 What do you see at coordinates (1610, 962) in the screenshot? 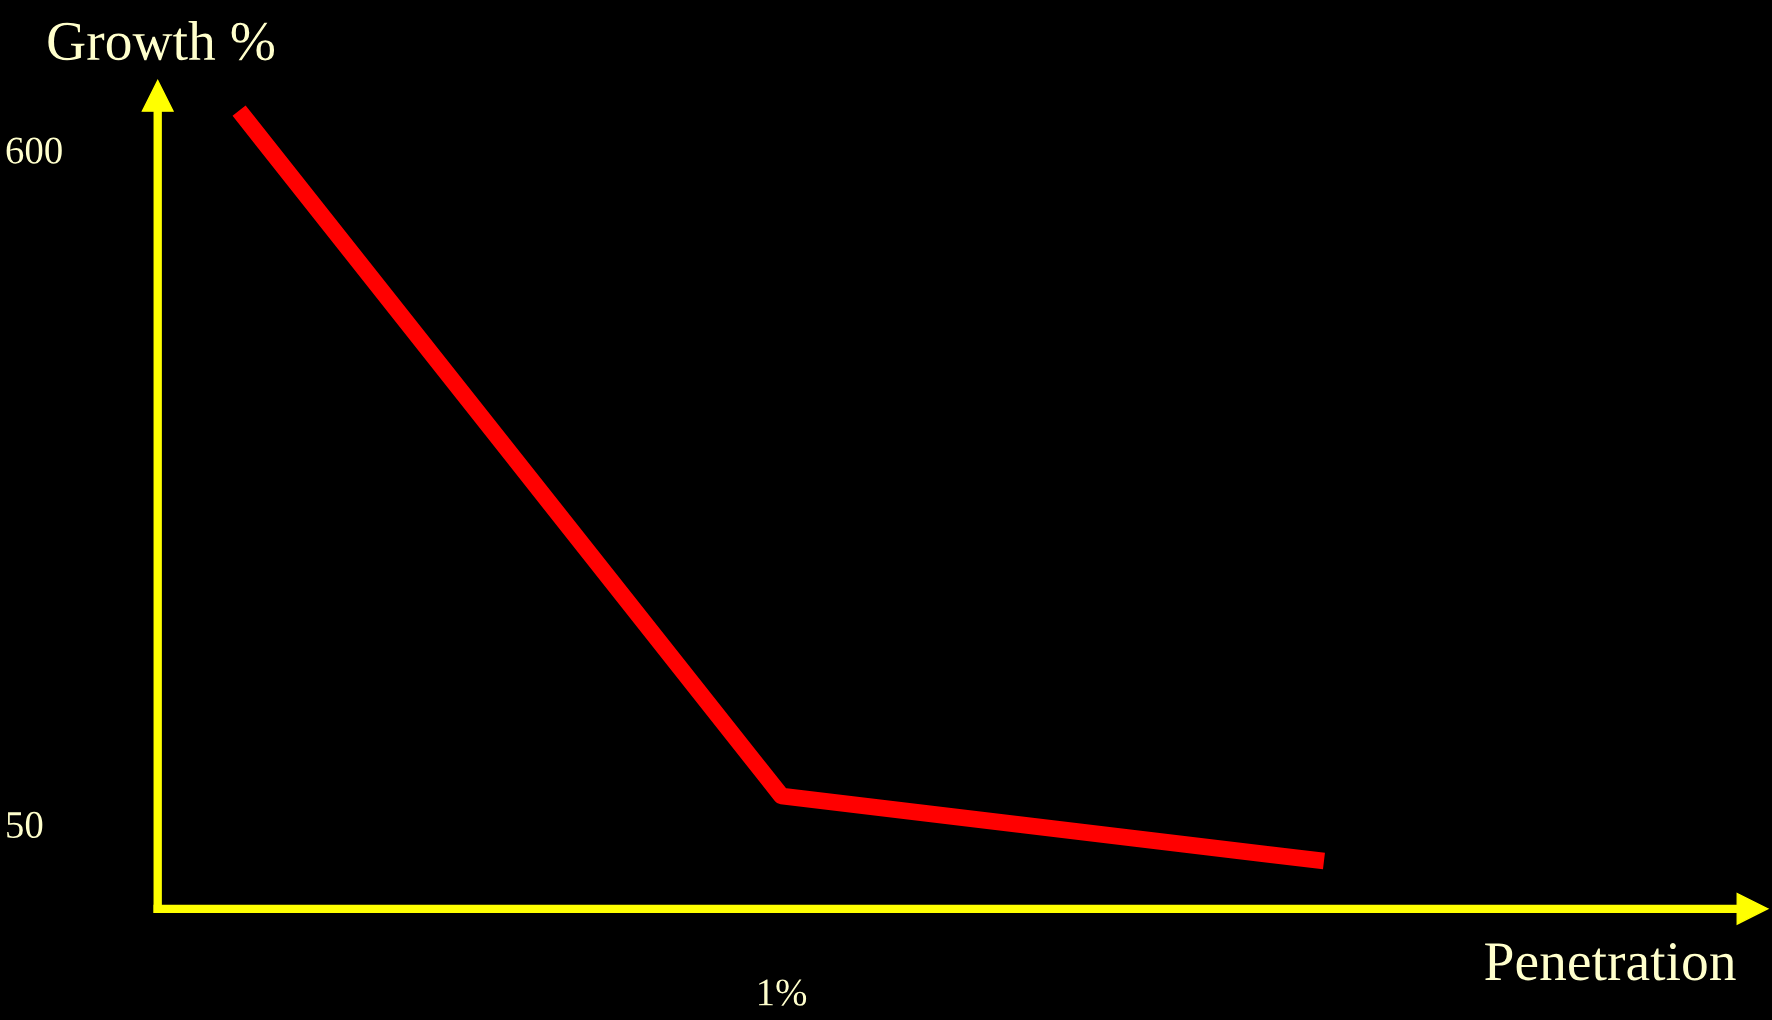
I see `x-axis-title: Penetration` at bounding box center [1610, 962].